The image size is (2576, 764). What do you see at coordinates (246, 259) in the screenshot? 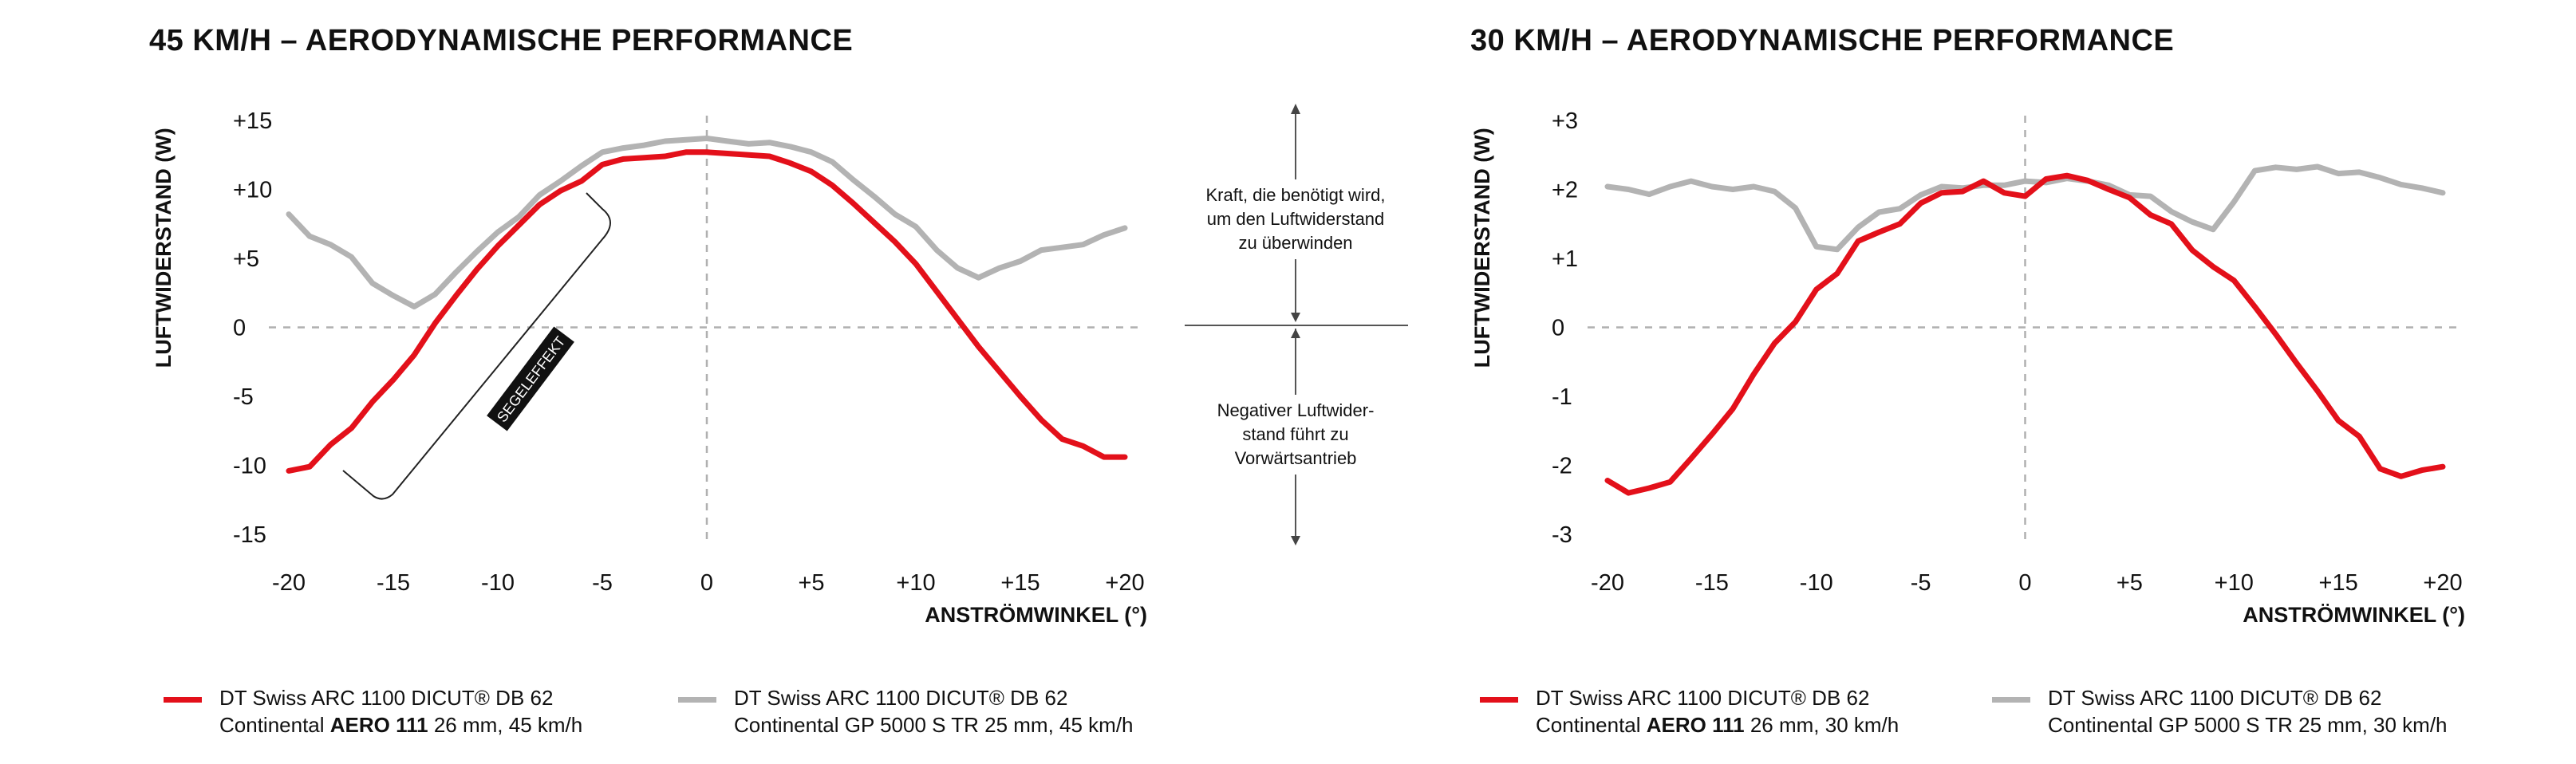
I see `y-tick-label: +5` at bounding box center [246, 259].